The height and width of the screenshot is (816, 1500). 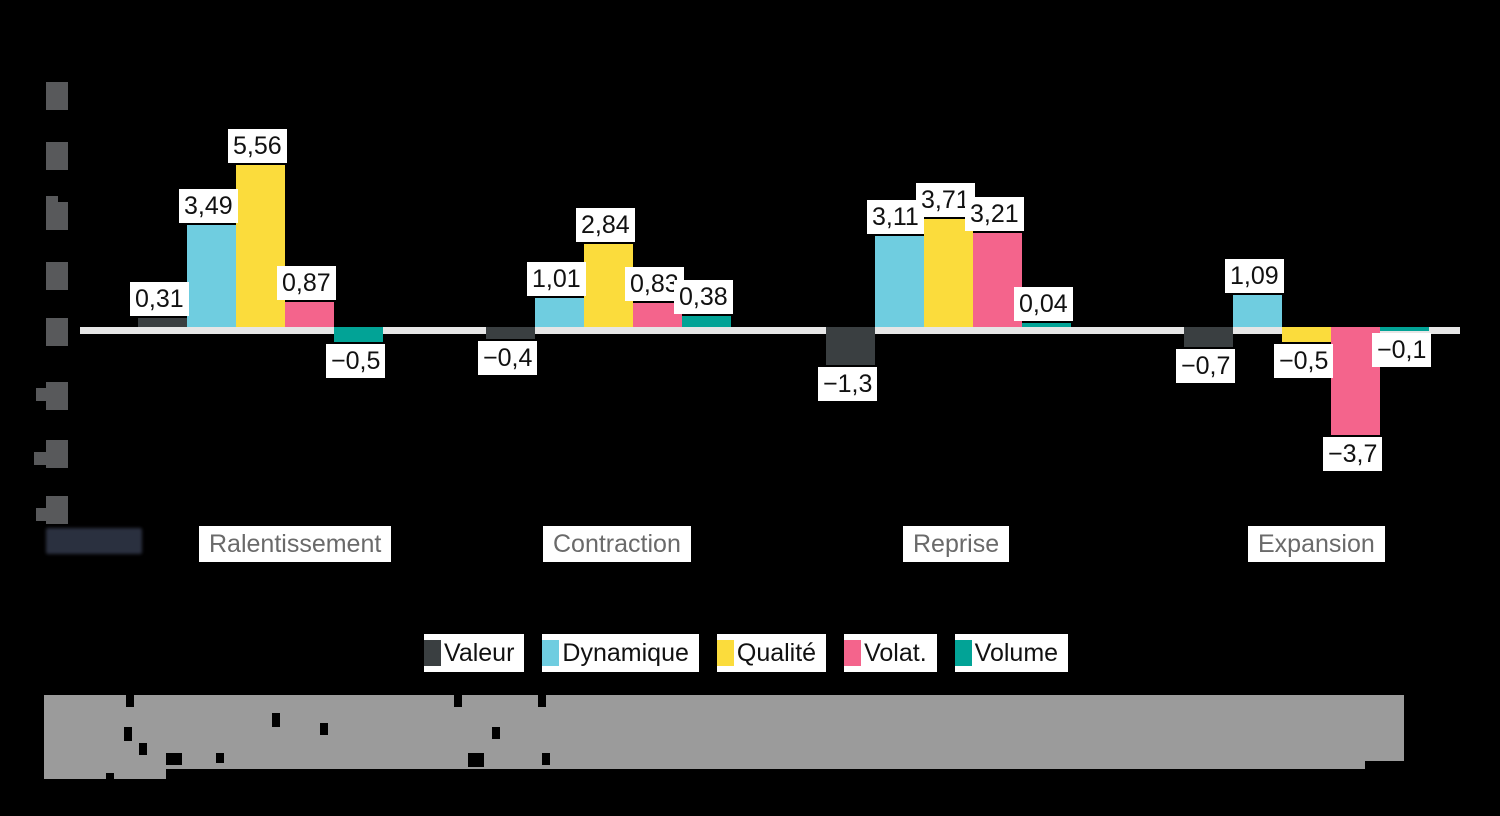 What do you see at coordinates (994, 214) in the screenshot?
I see `value-label-volat-2: 3,21` at bounding box center [994, 214].